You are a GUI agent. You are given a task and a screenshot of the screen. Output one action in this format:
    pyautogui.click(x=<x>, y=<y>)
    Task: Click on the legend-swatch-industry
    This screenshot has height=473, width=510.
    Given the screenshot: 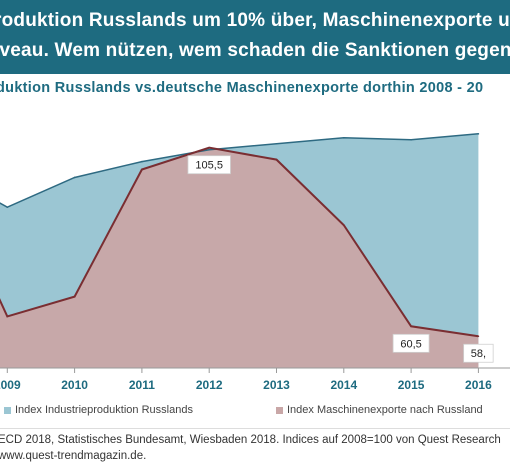 What is the action you would take?
    pyautogui.click(x=7, y=410)
    